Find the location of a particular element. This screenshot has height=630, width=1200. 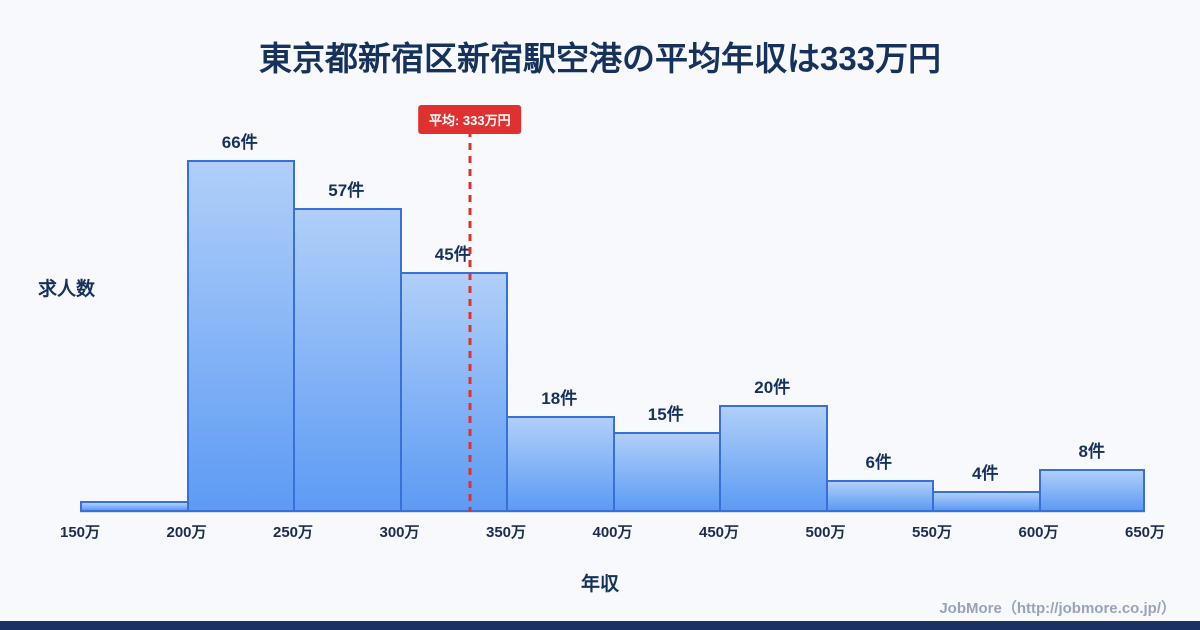

x-tick-label: 150万 is located at coordinates (80, 532).